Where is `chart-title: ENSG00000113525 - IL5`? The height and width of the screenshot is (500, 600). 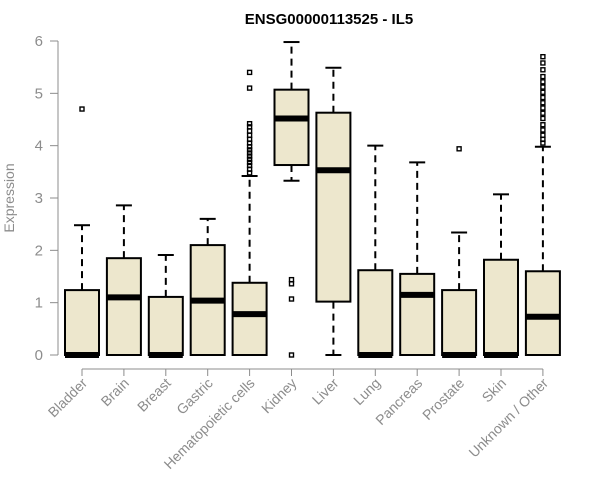
chart-title: ENSG00000113525 - IL5 is located at coordinates (329, 19).